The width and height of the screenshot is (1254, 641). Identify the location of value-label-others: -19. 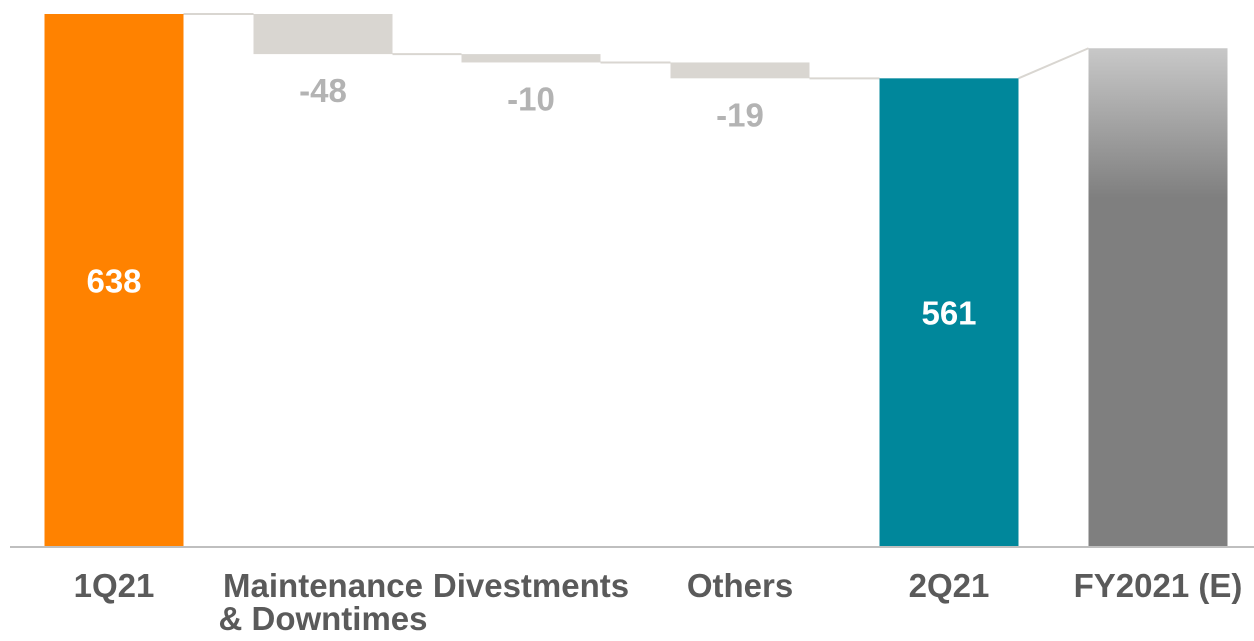
(740, 114).